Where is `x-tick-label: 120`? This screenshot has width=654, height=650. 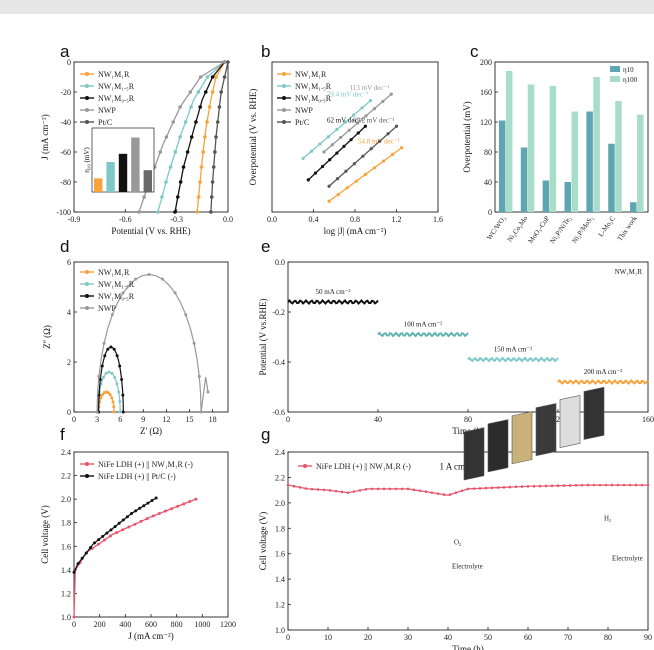
x-tick-label: 120 is located at coordinates (558, 419).